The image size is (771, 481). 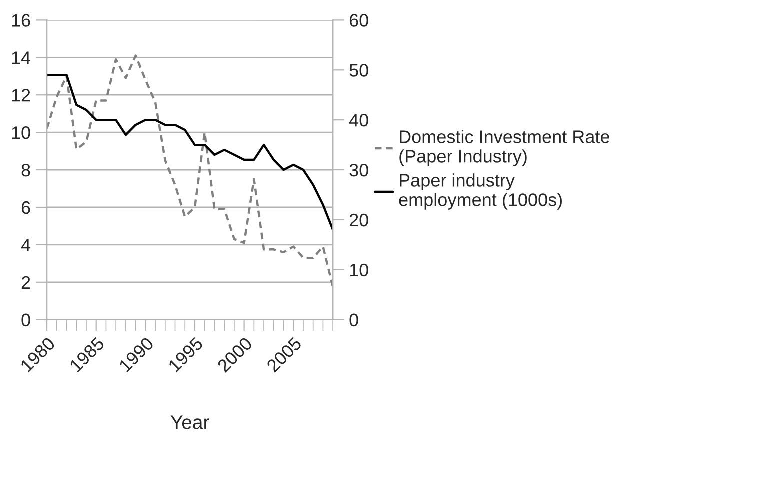 What do you see at coordinates (359, 270) in the screenshot?
I see `y2-tick-label: 10` at bounding box center [359, 270].